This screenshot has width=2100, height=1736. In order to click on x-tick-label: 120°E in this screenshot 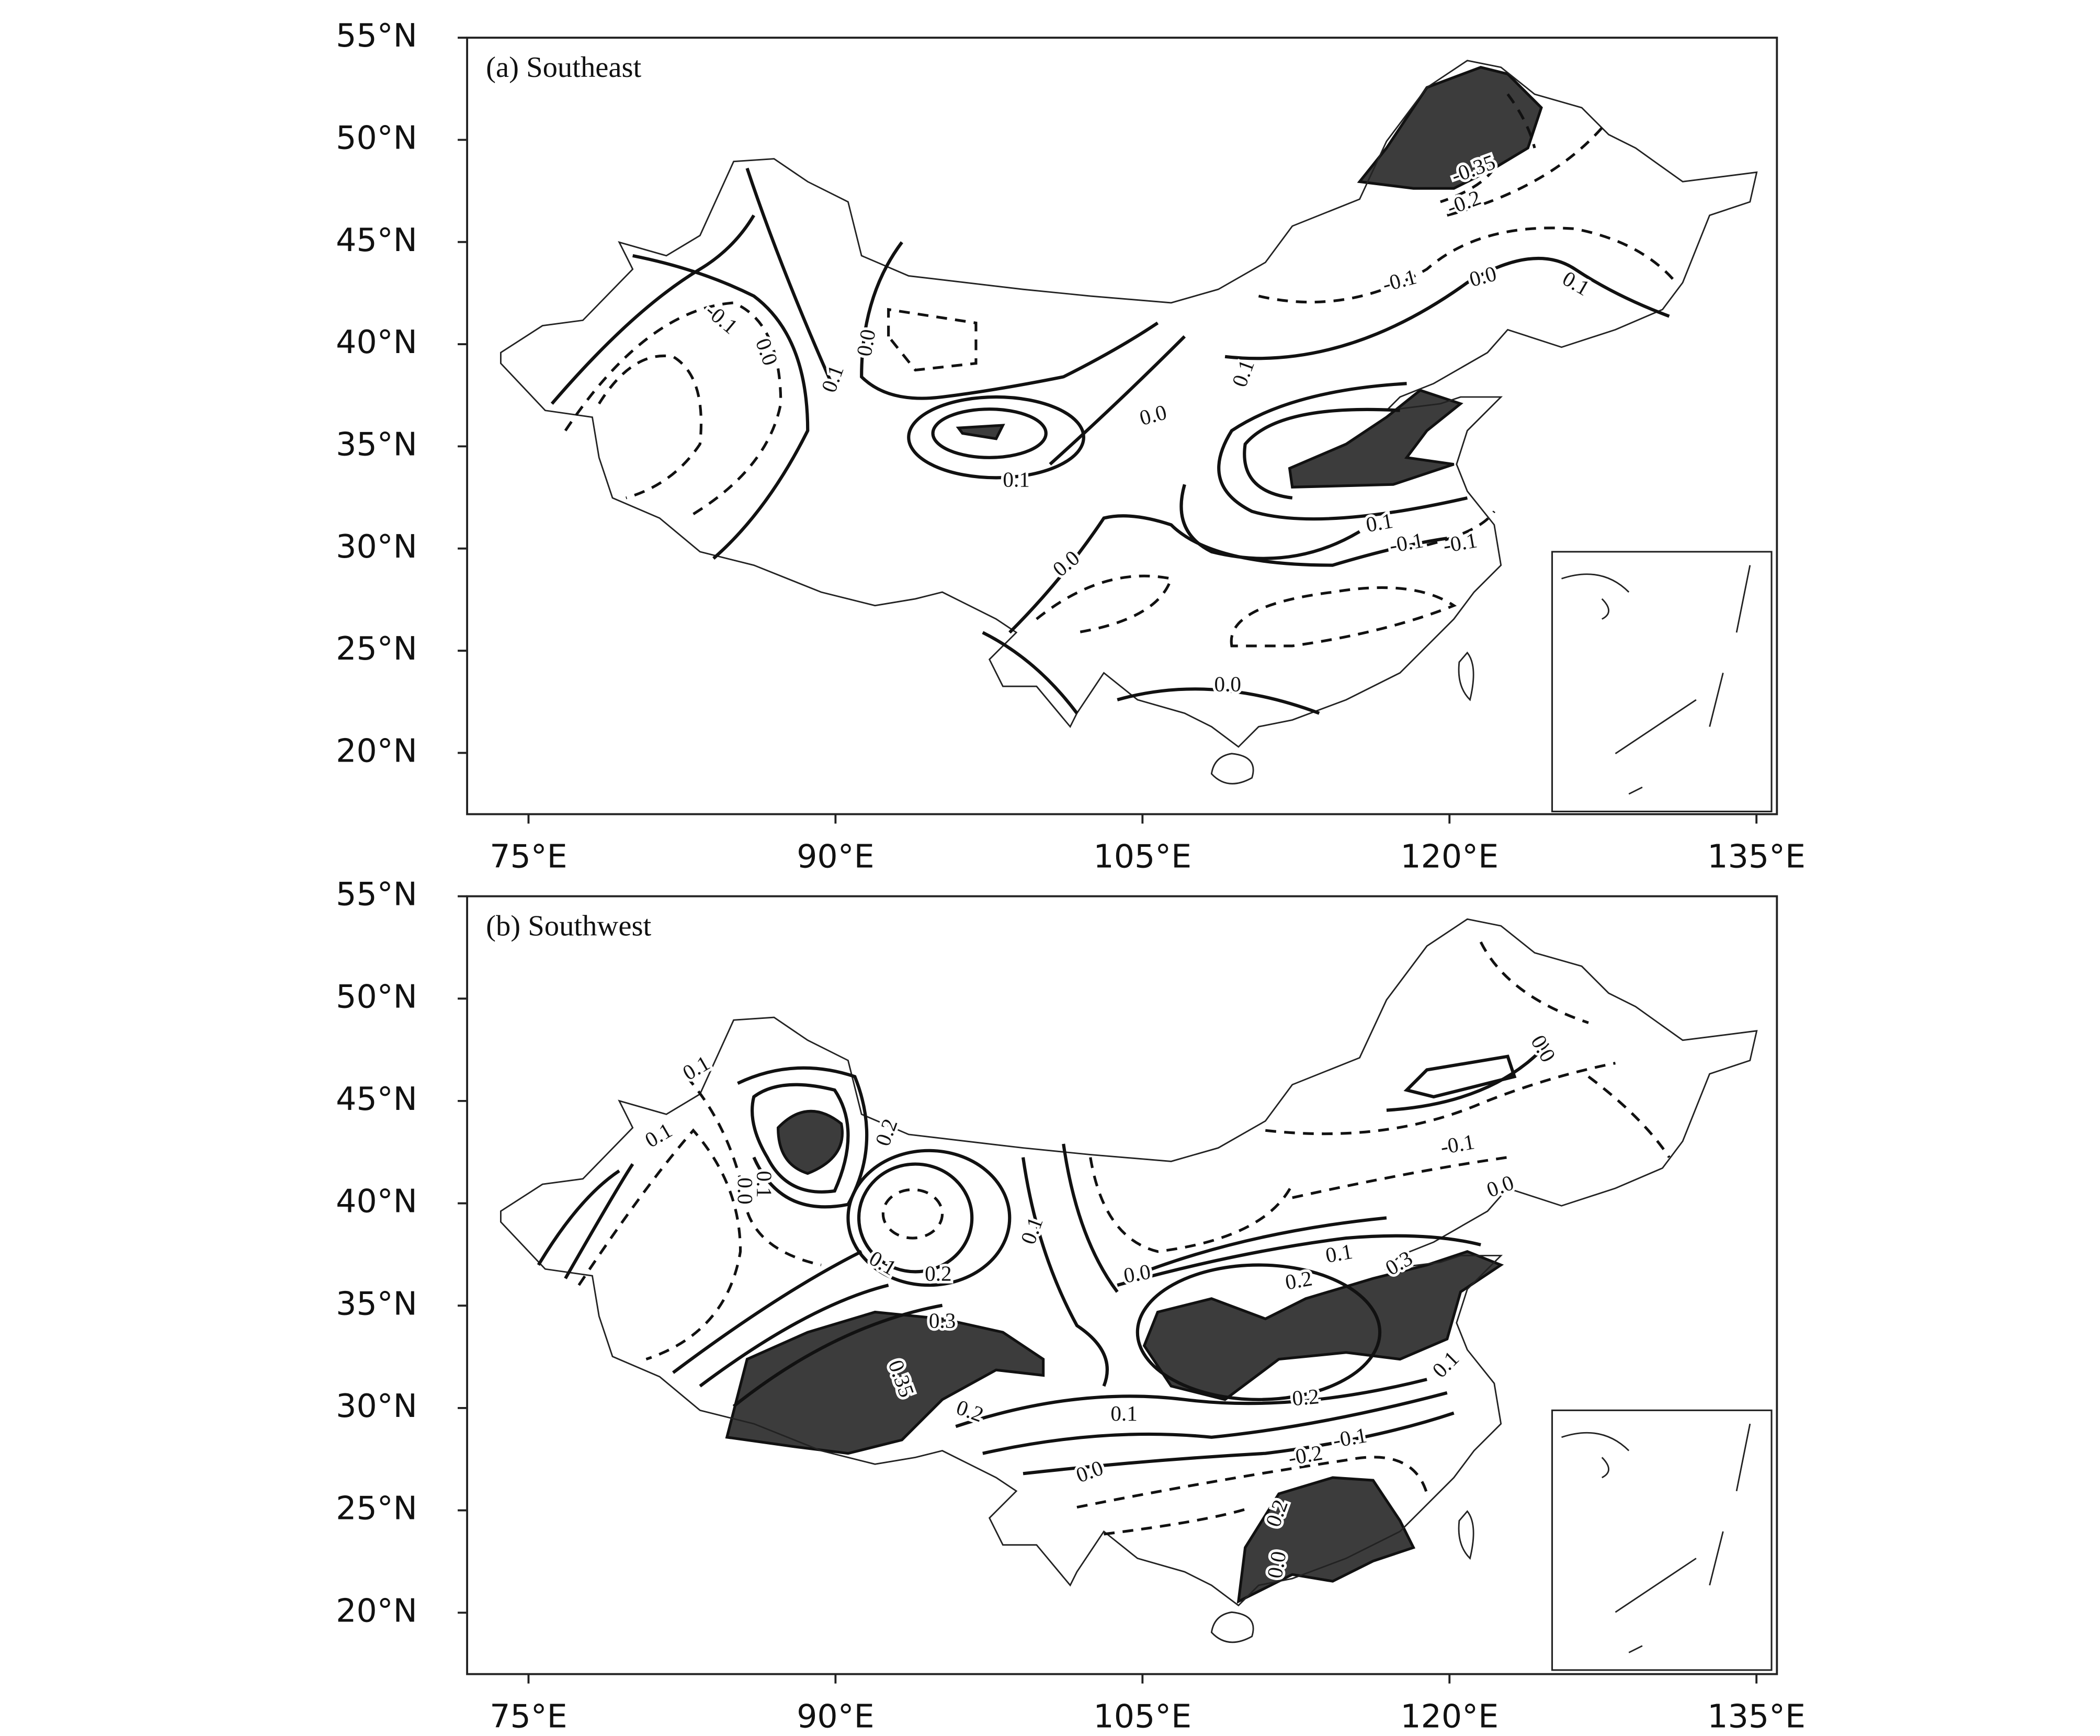, I will do `click(1449, 1716)`.